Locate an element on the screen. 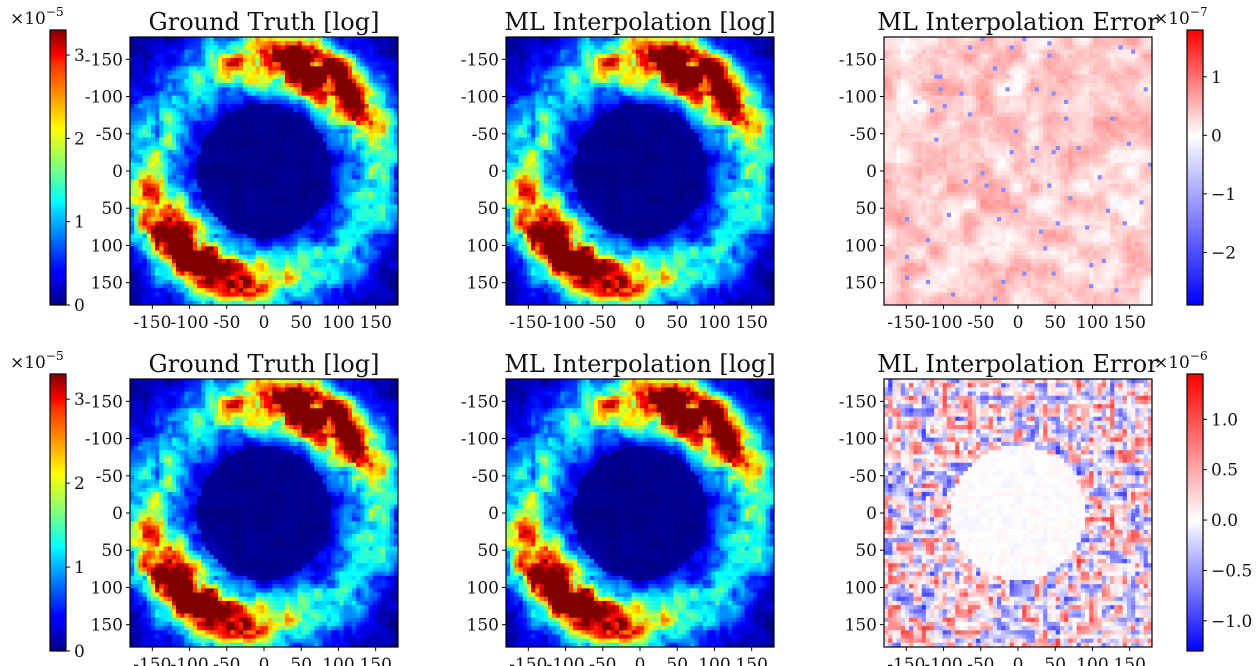 The width and height of the screenshot is (1258, 666). y-tick-label: -150 is located at coordinates (104, 60).